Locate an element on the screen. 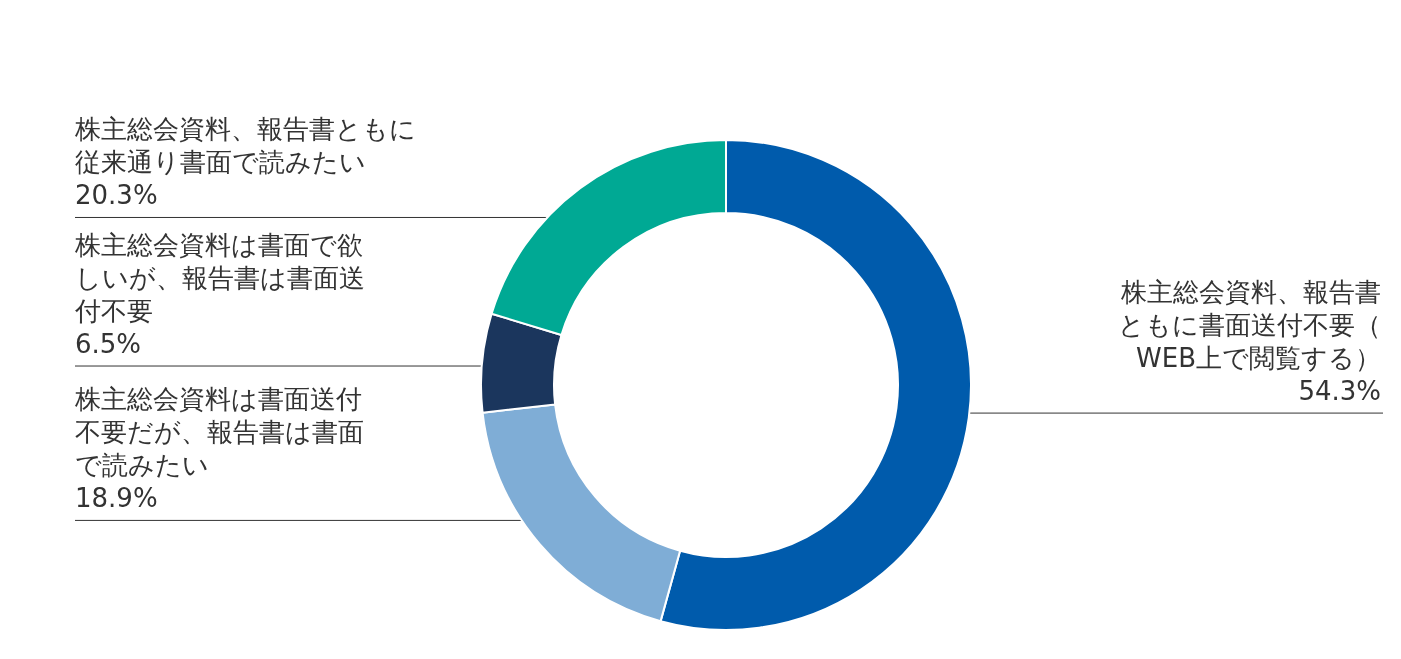  data-label: 54.3% is located at coordinates (1339, 390).